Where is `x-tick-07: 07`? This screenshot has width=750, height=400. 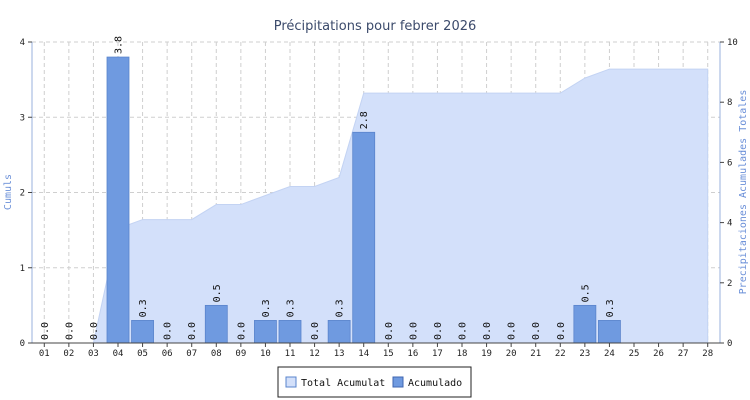 x-tick-07: 07 is located at coordinates (191, 354).